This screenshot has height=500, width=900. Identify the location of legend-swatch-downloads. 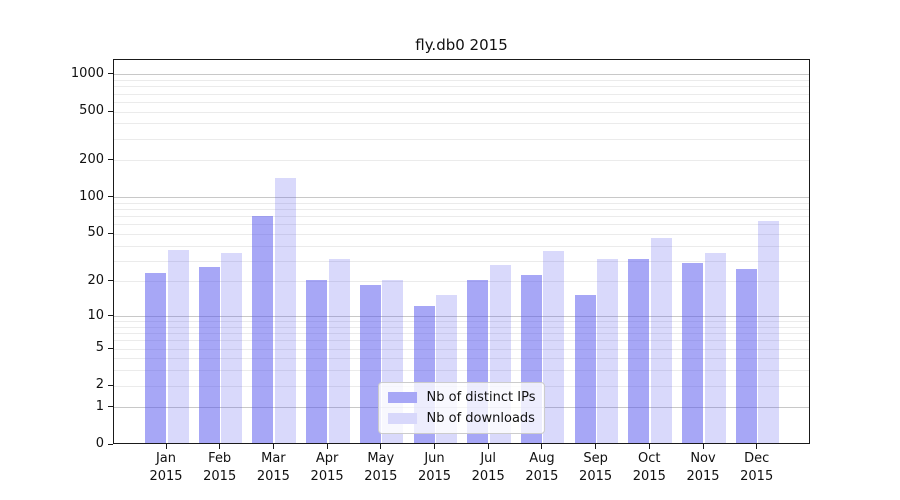
(402, 418).